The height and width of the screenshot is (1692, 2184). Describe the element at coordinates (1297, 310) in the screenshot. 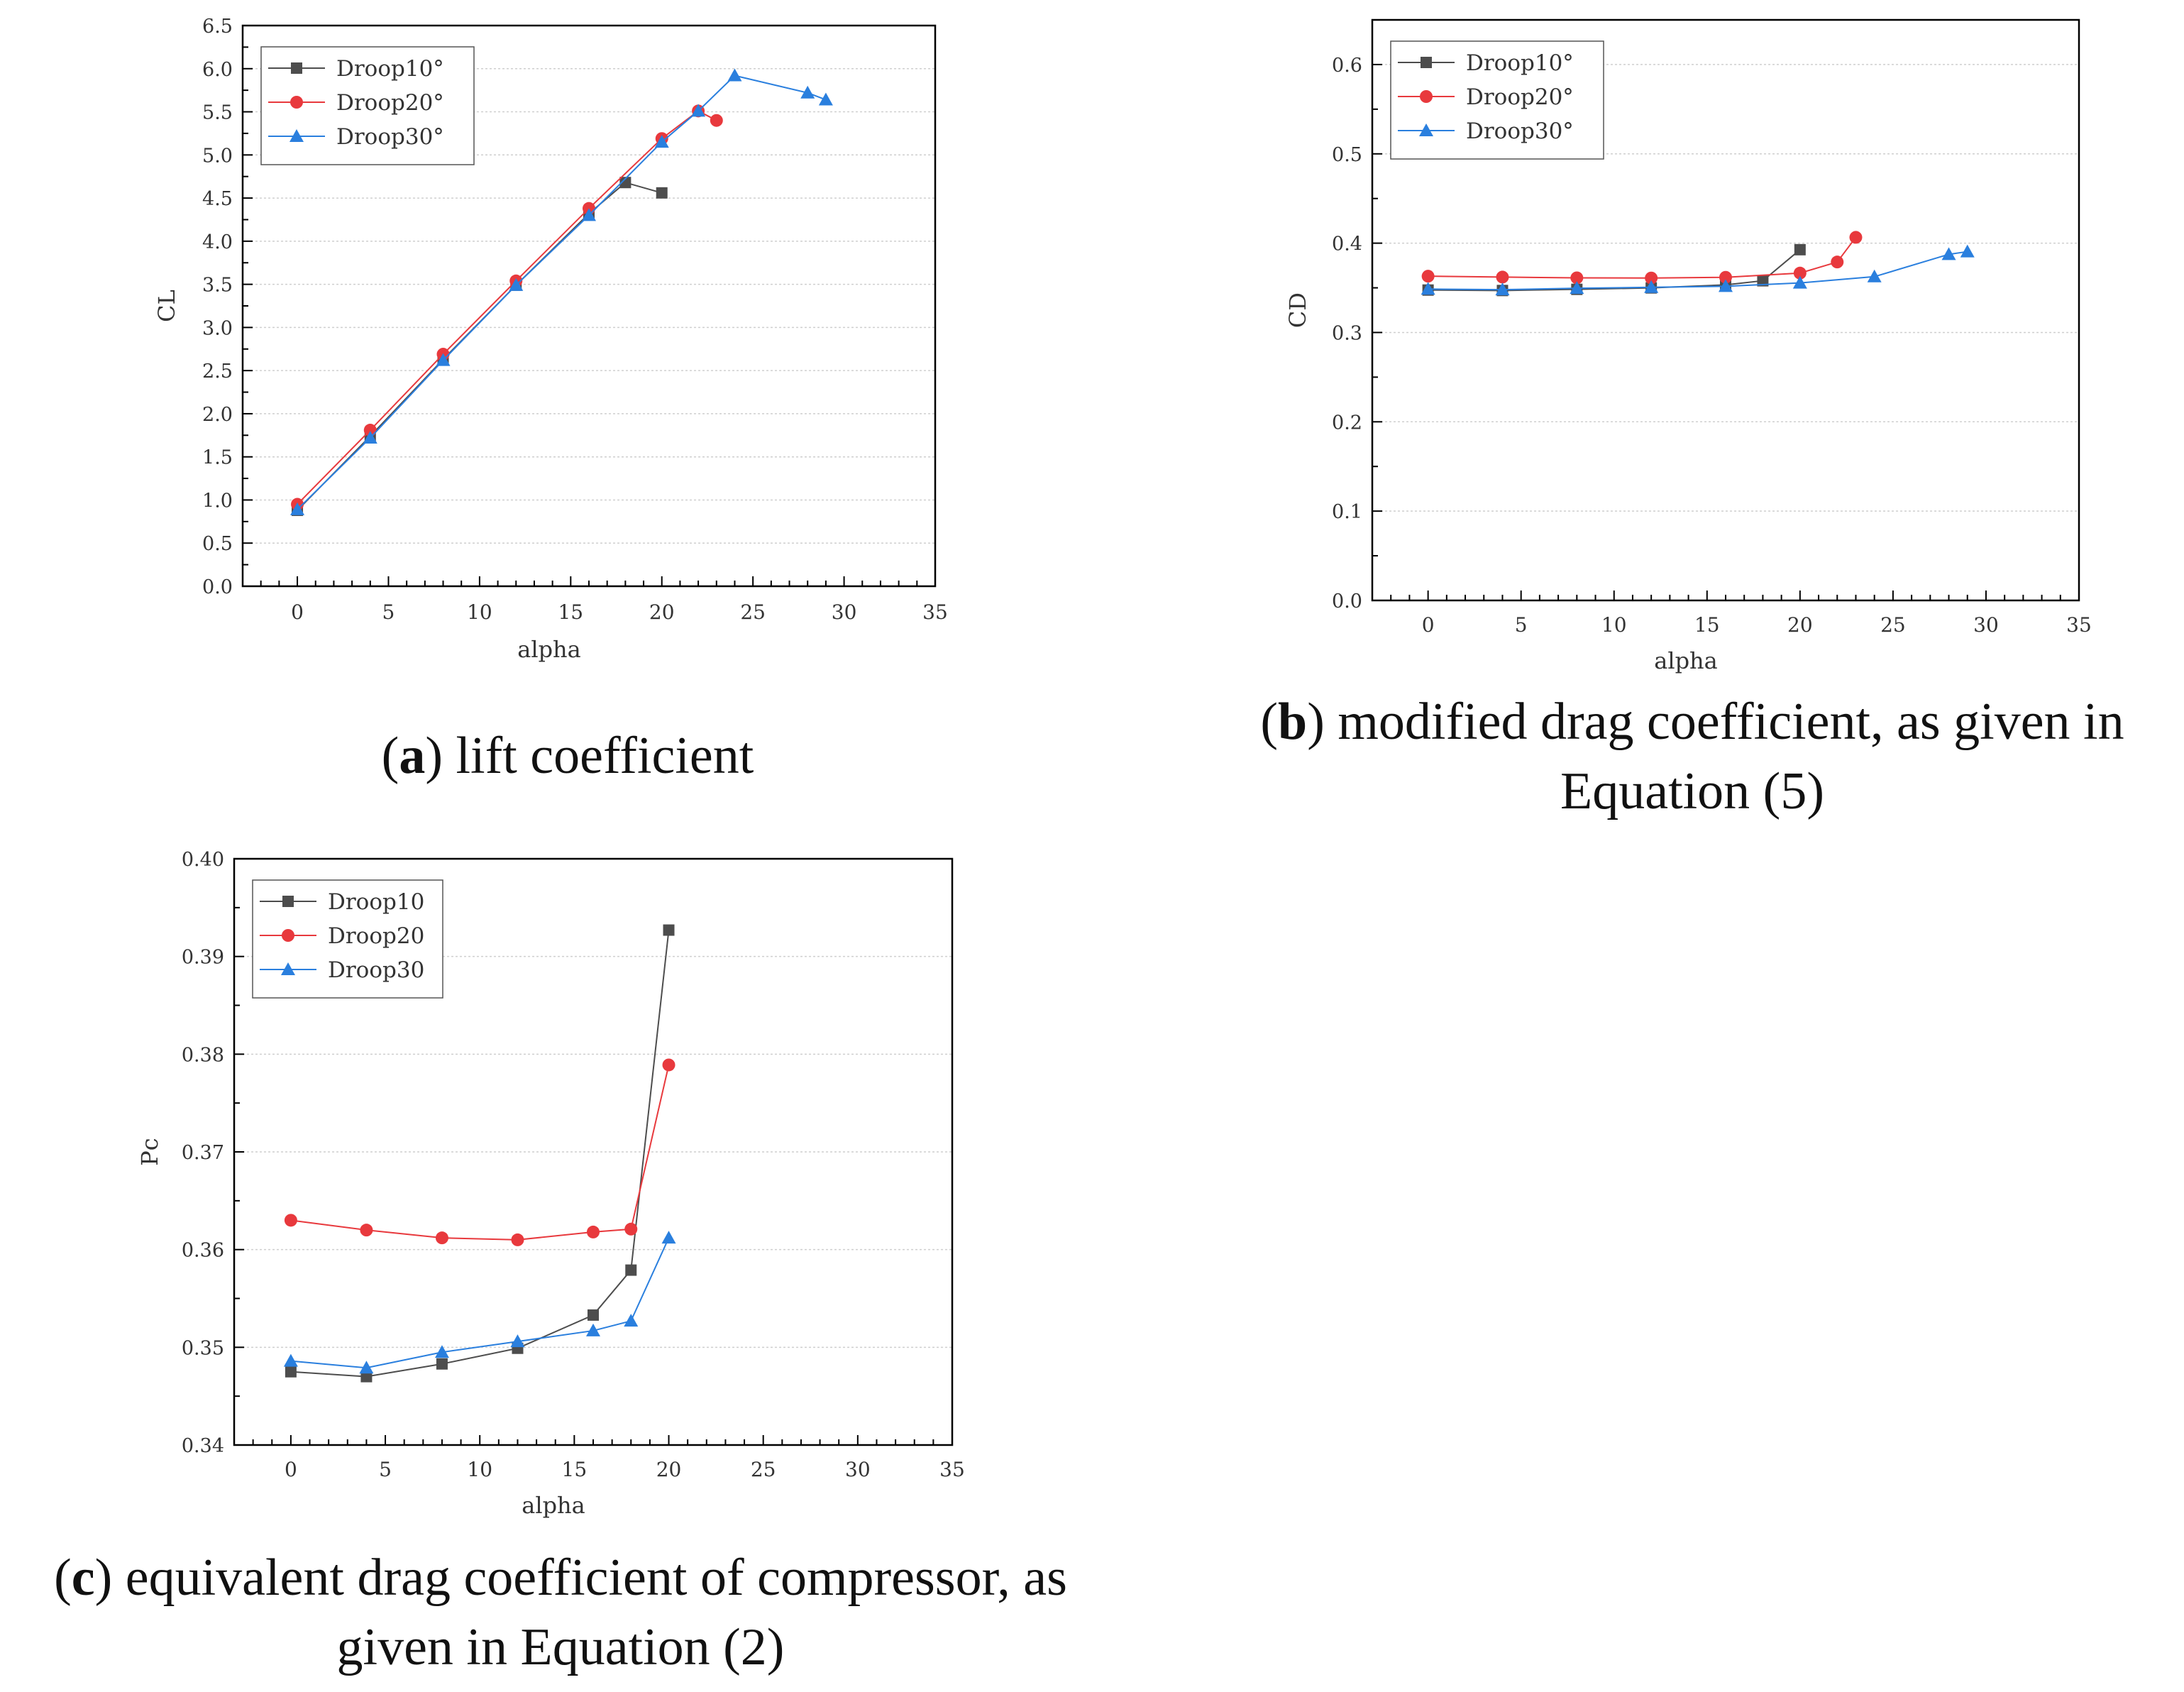

I see `y-axis-label: CD` at that location.